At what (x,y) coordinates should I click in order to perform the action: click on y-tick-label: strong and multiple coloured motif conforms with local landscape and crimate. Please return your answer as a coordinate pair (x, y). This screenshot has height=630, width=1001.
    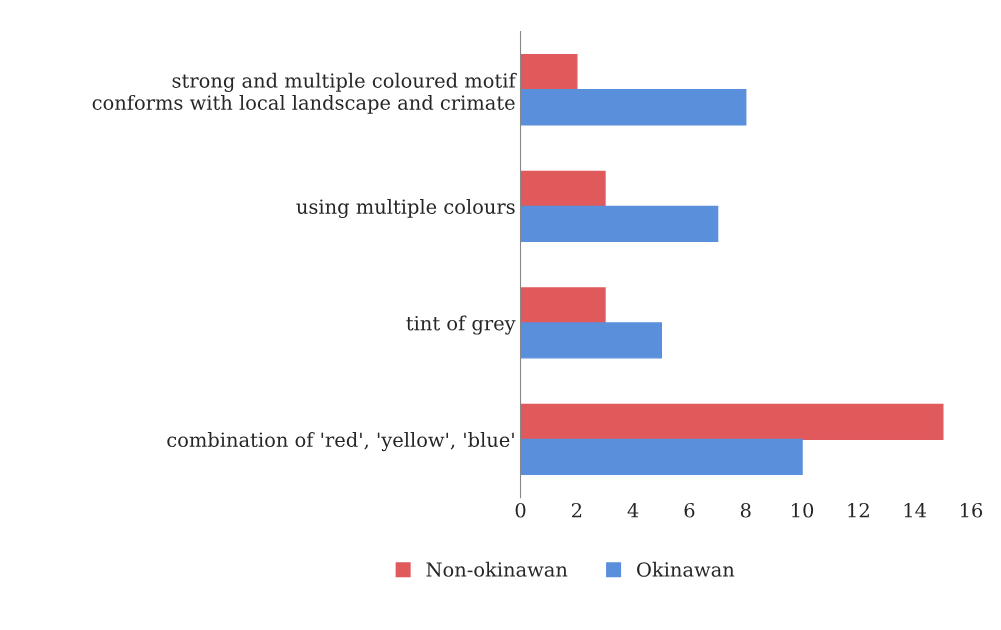
    Looking at the image, I should click on (304, 93).